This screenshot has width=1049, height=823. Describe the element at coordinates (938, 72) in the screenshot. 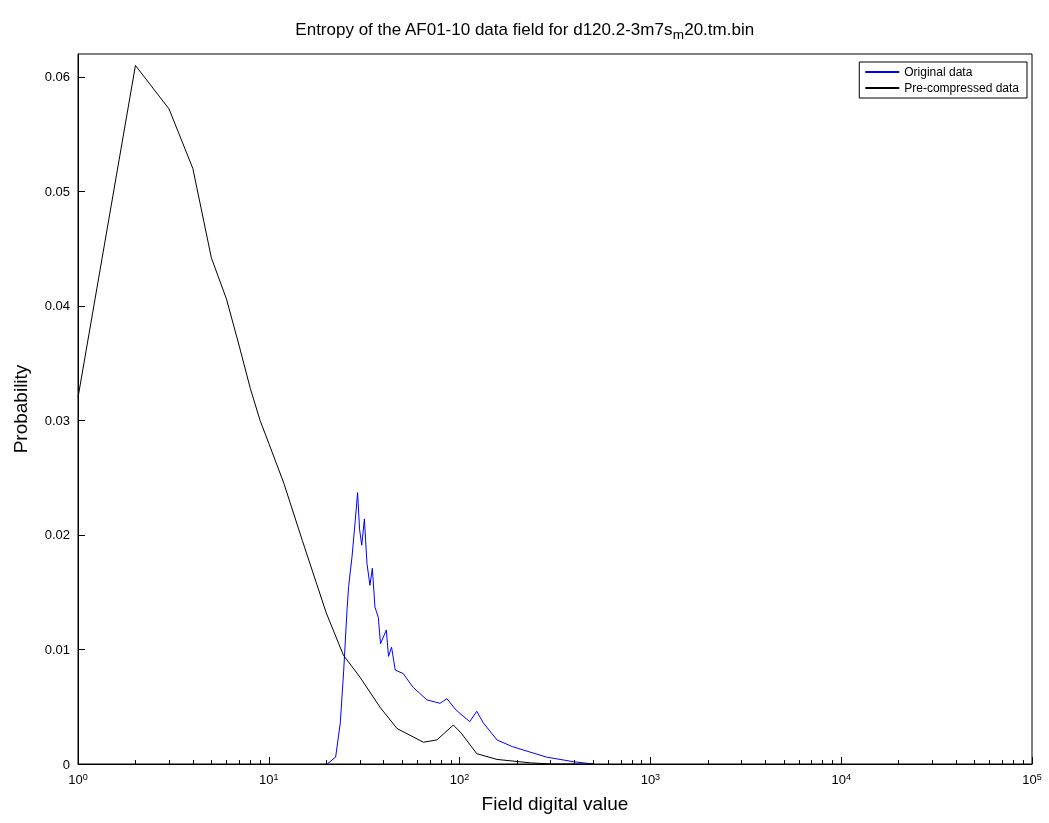

I see `legend-label: Original data` at that location.